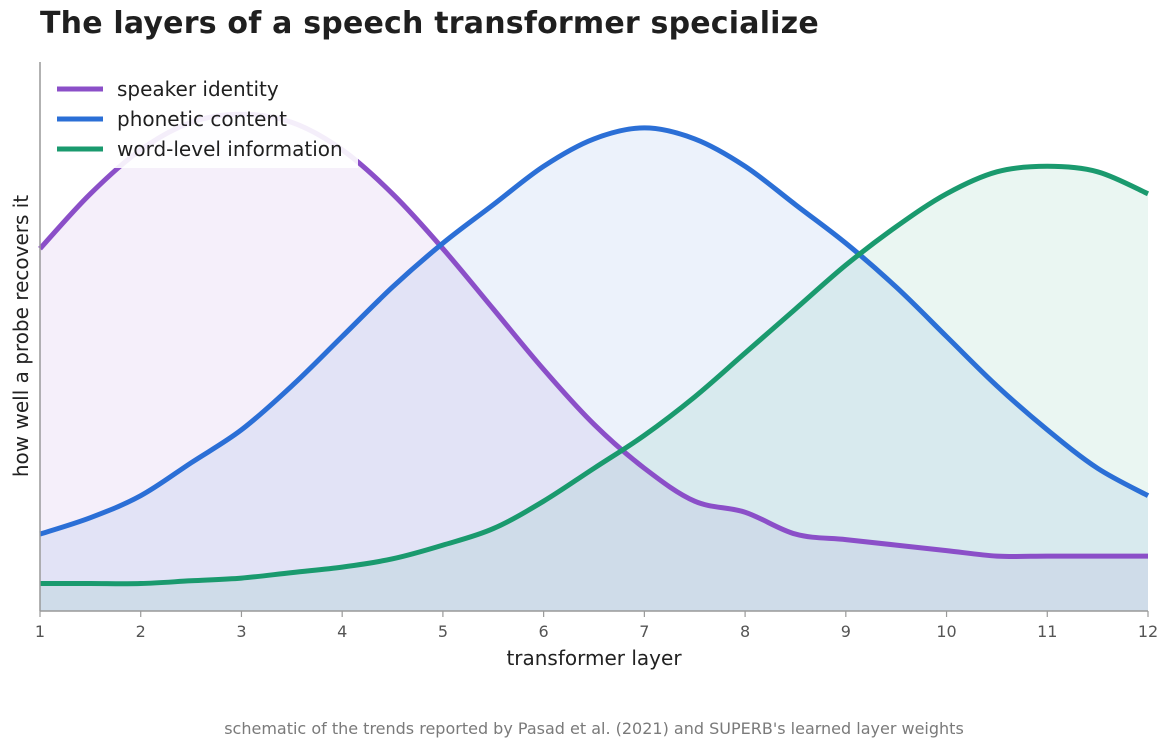  Describe the element at coordinates (141, 631) in the screenshot. I see `x-tick-label: 2` at that location.